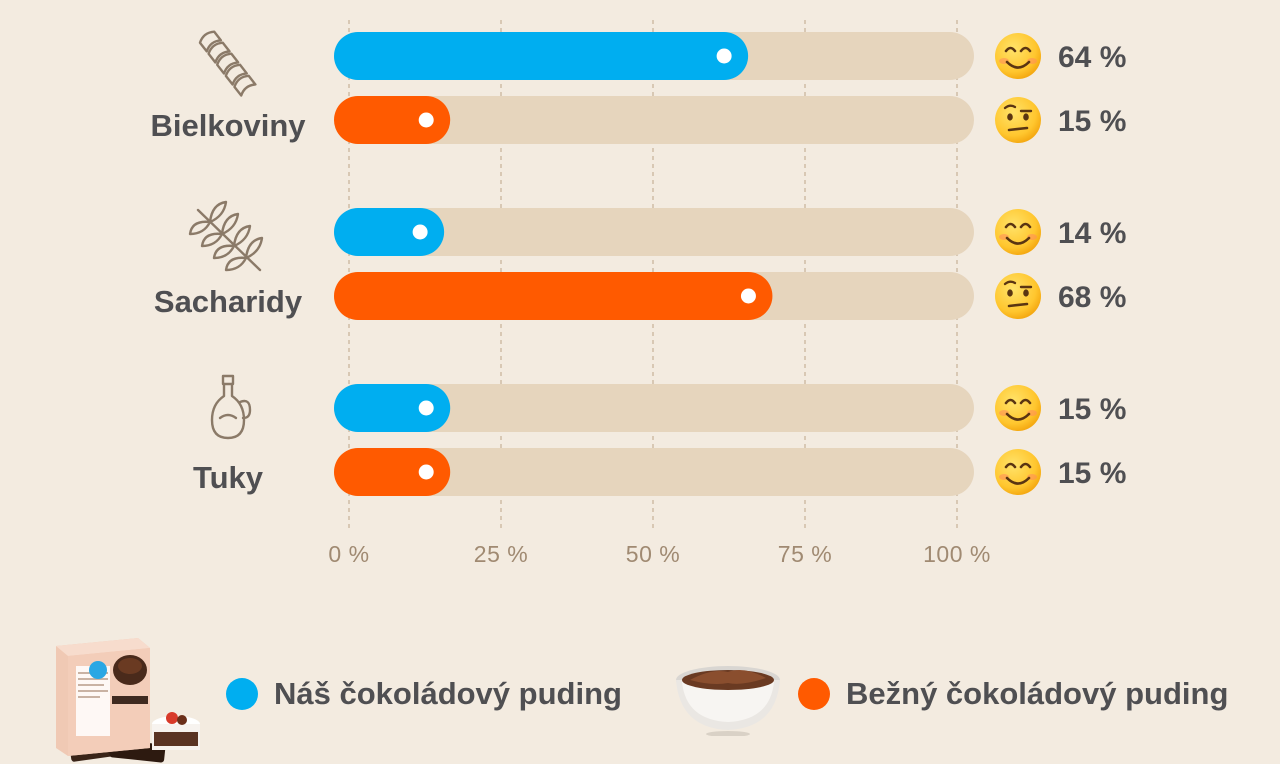  Describe the element at coordinates (128, 700) in the screenshot. I see `product-box-icon` at that location.